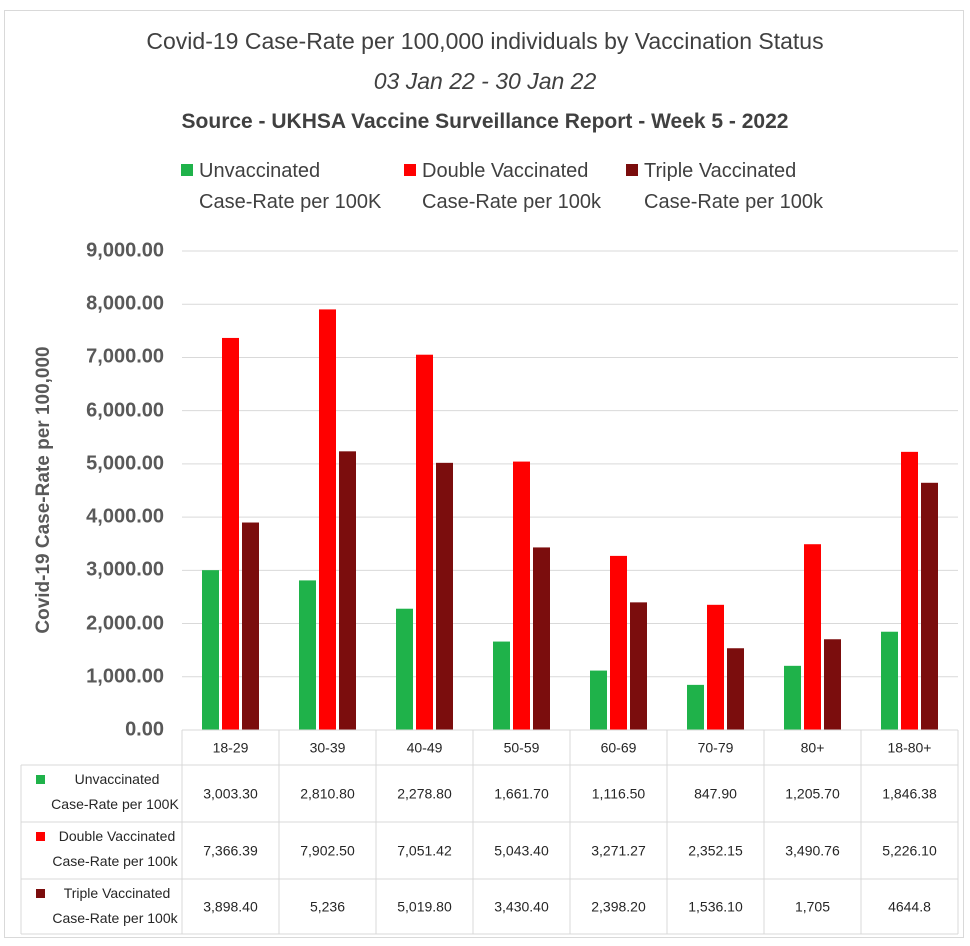 The image size is (970, 946). Describe the element at coordinates (117, 779) in the screenshot. I see `row-label-line1: Unvaccinated` at that location.